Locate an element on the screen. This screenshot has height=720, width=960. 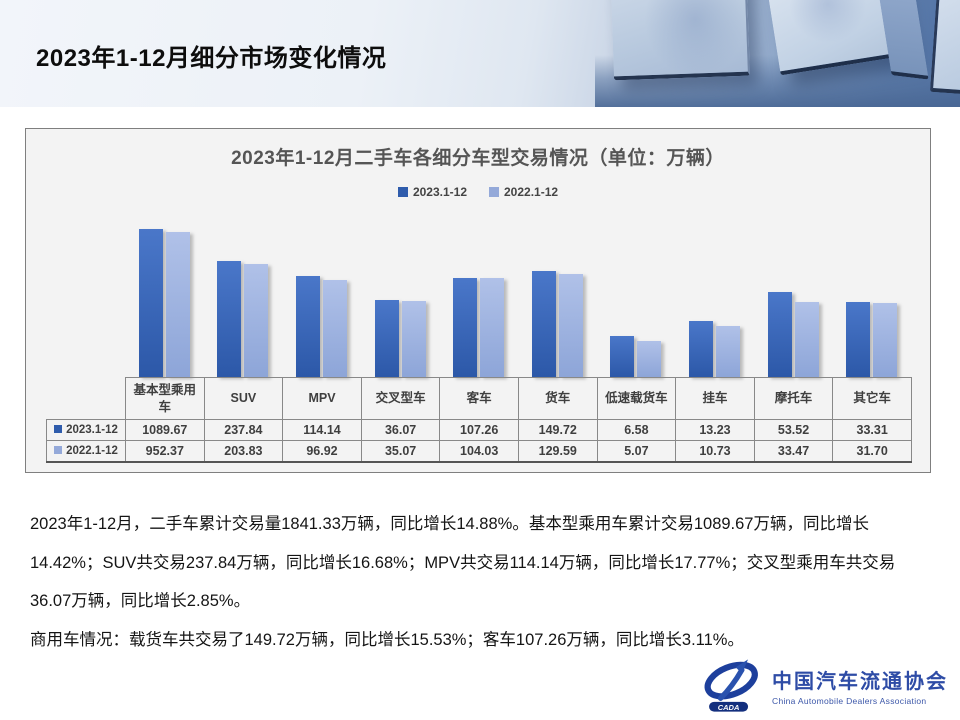
chart-legend: 2023.1-12 2022.1-12 is located at coordinates (478, 192).